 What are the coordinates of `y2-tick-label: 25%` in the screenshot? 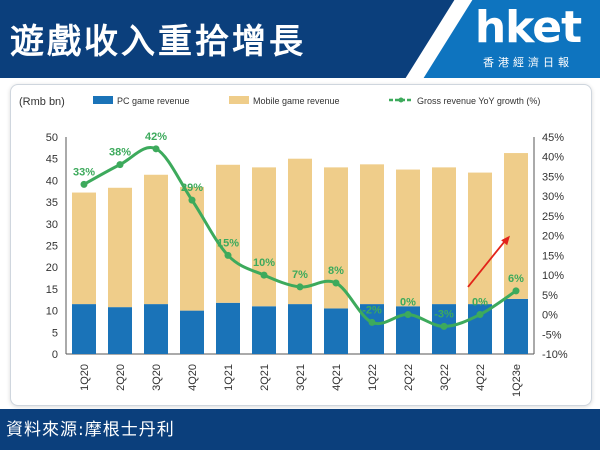 It's located at (553, 217).